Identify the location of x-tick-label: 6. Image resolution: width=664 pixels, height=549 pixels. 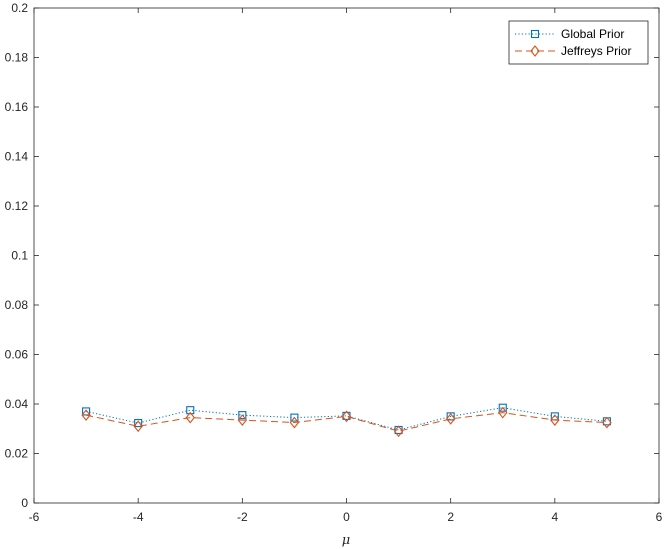
(659, 517).